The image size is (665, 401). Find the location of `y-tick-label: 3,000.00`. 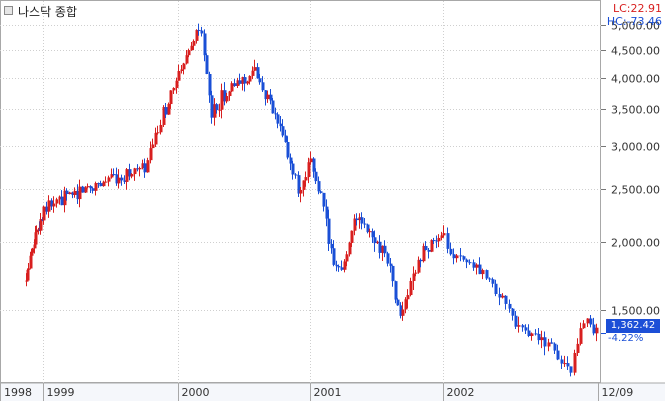

y-tick-label: 3,000.00 is located at coordinates (635, 147).